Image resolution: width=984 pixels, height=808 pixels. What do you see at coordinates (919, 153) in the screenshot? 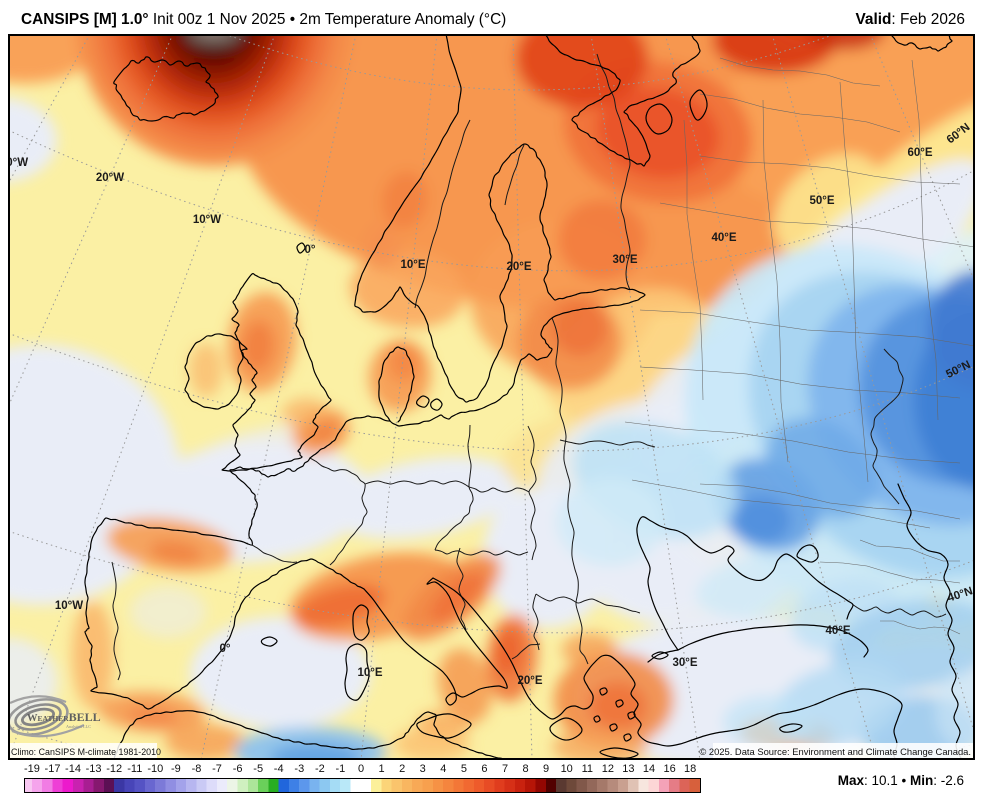
I see `svg-text: 60°E` at bounding box center [919, 153].